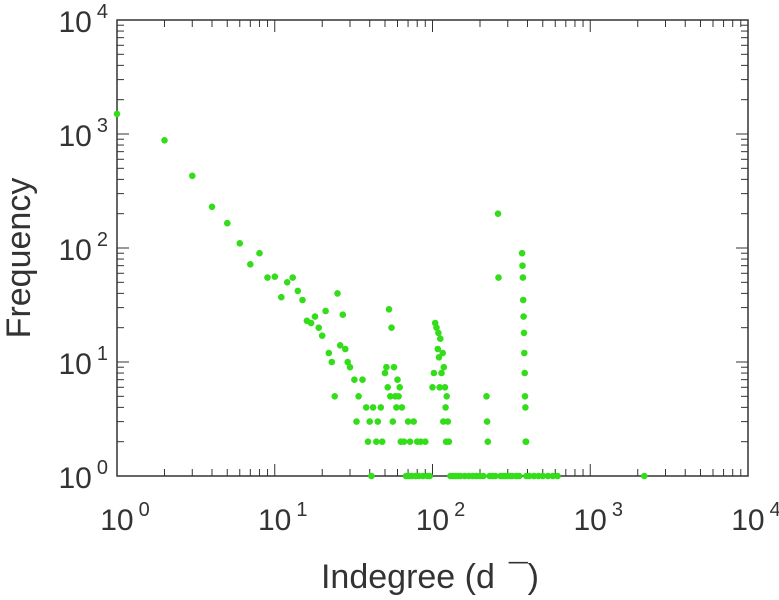  I want to click on x-tick-label-exponent: 0, so click(144, 510).